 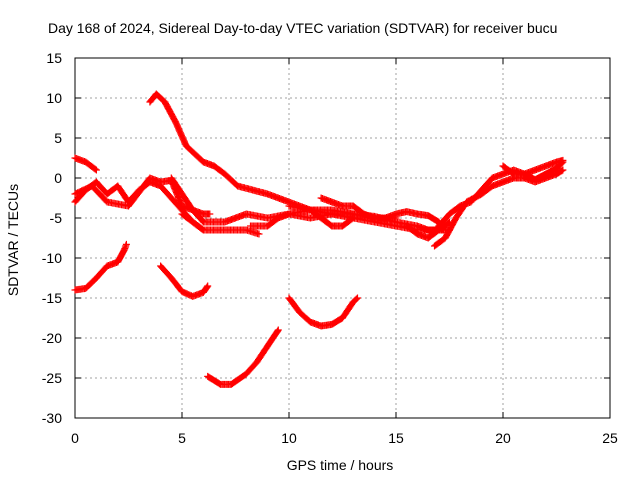 I want to click on series-track-b, so click(x=85, y=164).